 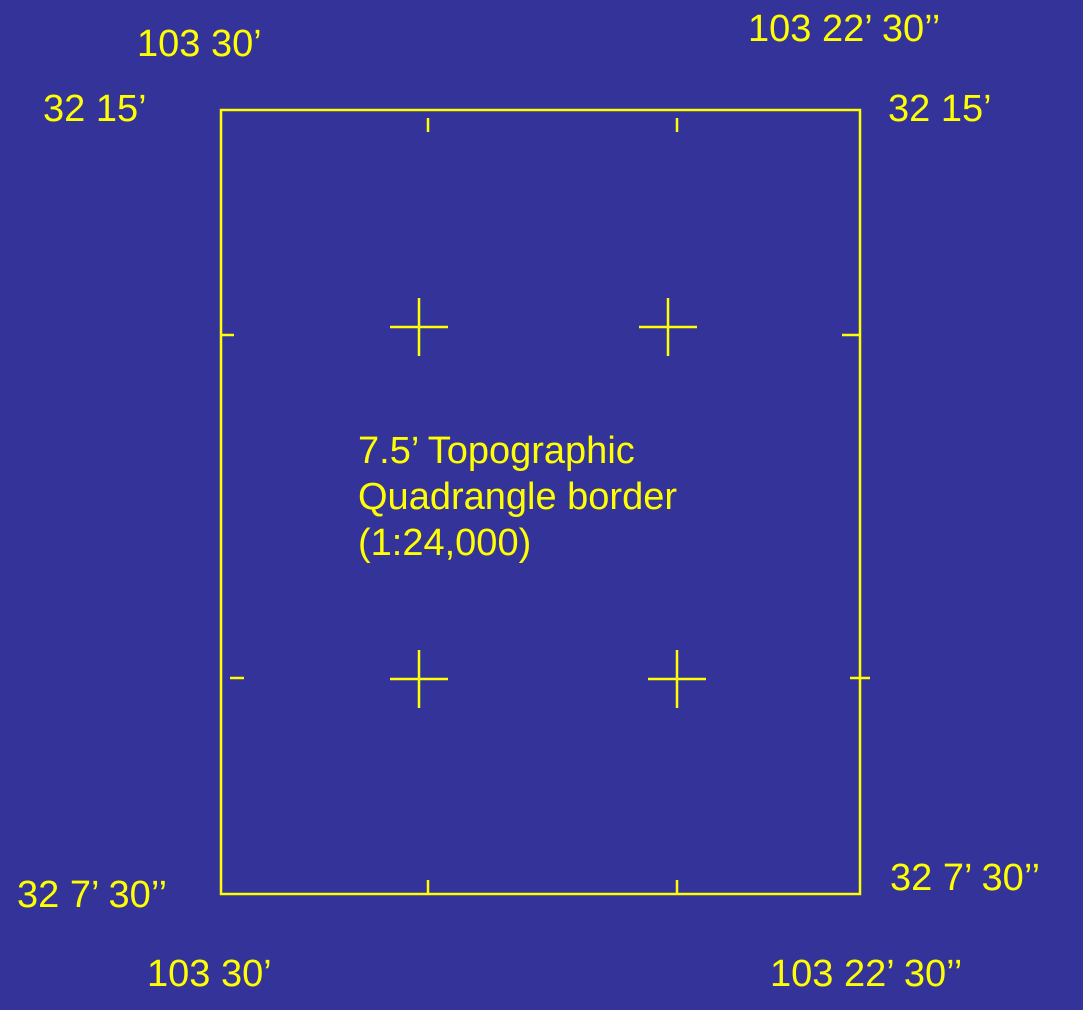 I want to click on description-line-2: Quadrangle border, so click(x=517, y=497).